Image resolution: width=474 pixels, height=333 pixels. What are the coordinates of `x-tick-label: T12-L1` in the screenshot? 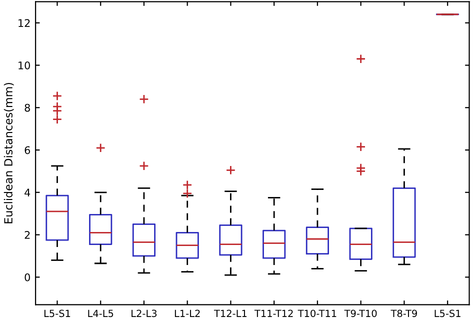 It's located at (230, 313).